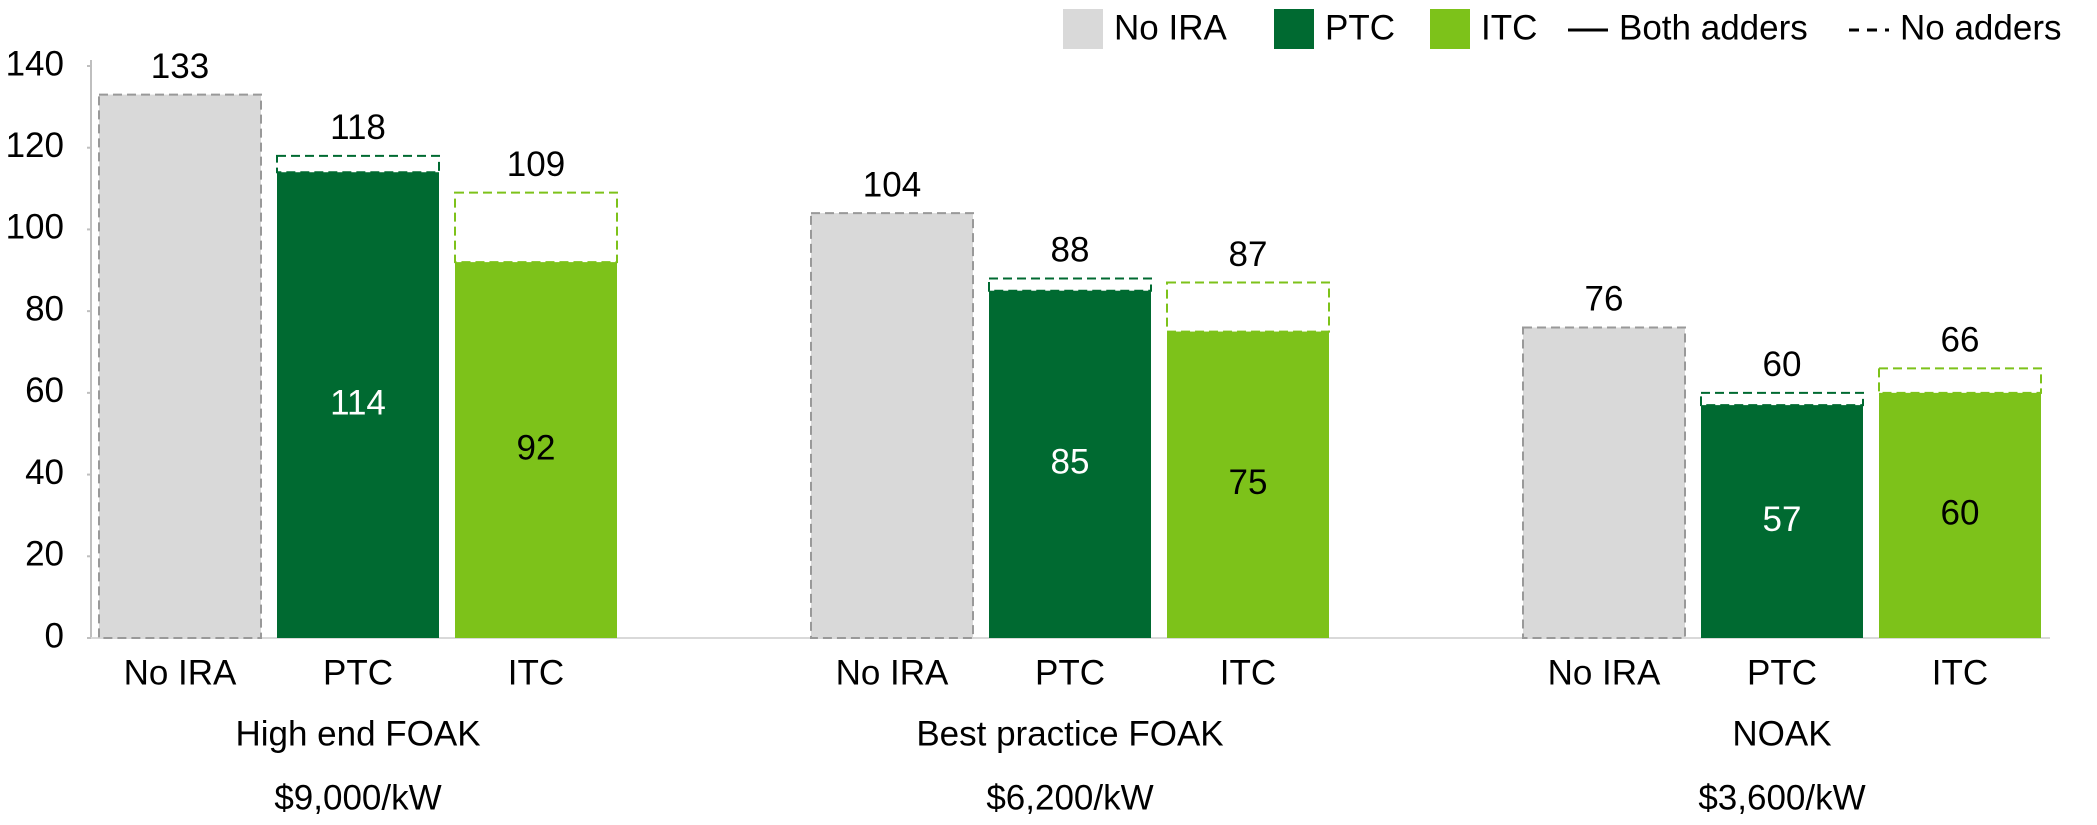 The height and width of the screenshot is (825, 2097). Describe the element at coordinates (1781, 733) in the screenshot. I see `group-label: NOAK` at that location.